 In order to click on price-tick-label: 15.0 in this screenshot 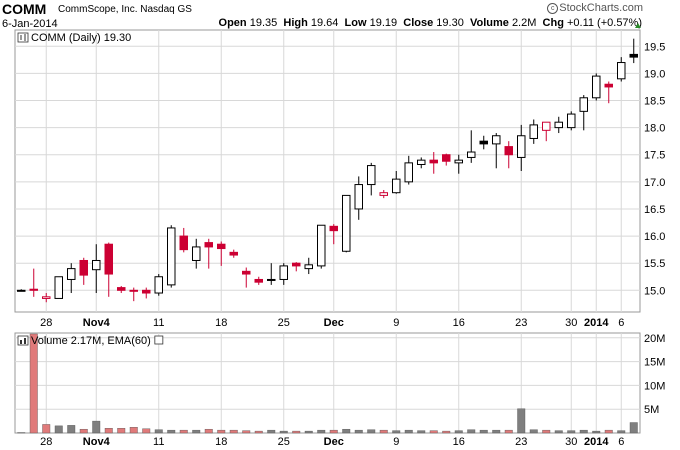, I will do `click(654, 291)`.